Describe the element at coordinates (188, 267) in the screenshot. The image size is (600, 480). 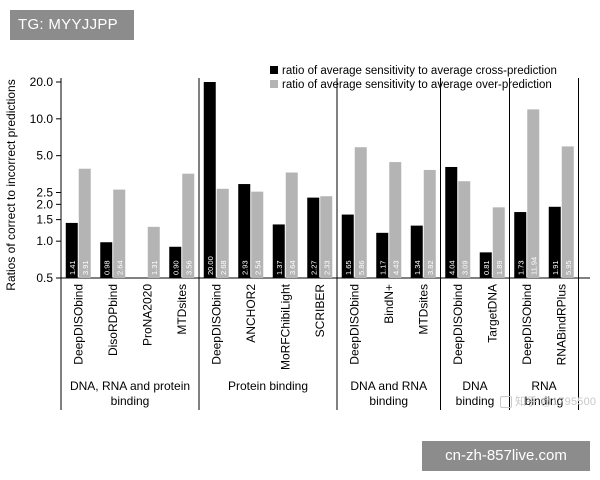
I see `bar-value-label: 3.56` at that location.